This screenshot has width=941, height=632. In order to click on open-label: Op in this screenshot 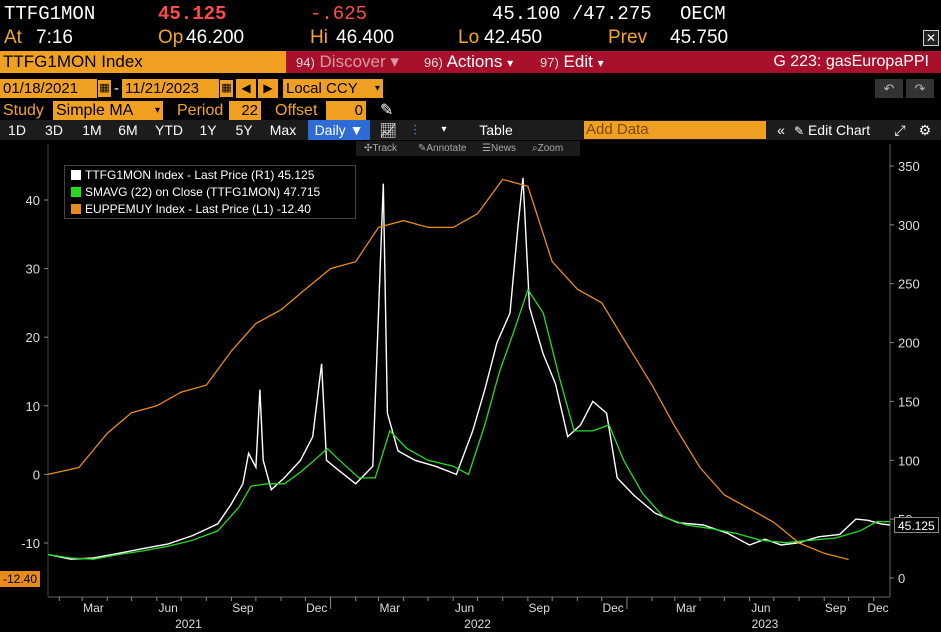, I will do `click(171, 37)`.